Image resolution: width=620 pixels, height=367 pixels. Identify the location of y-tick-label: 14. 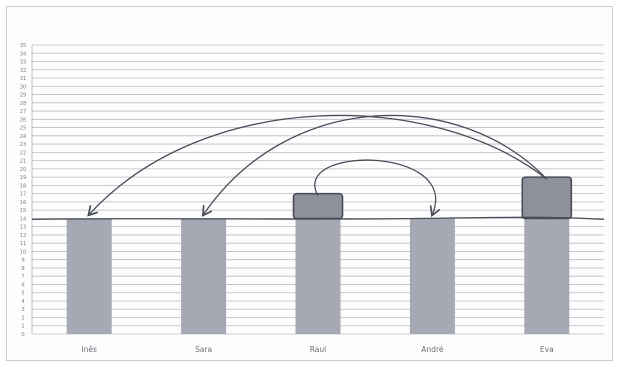
(23, 219).